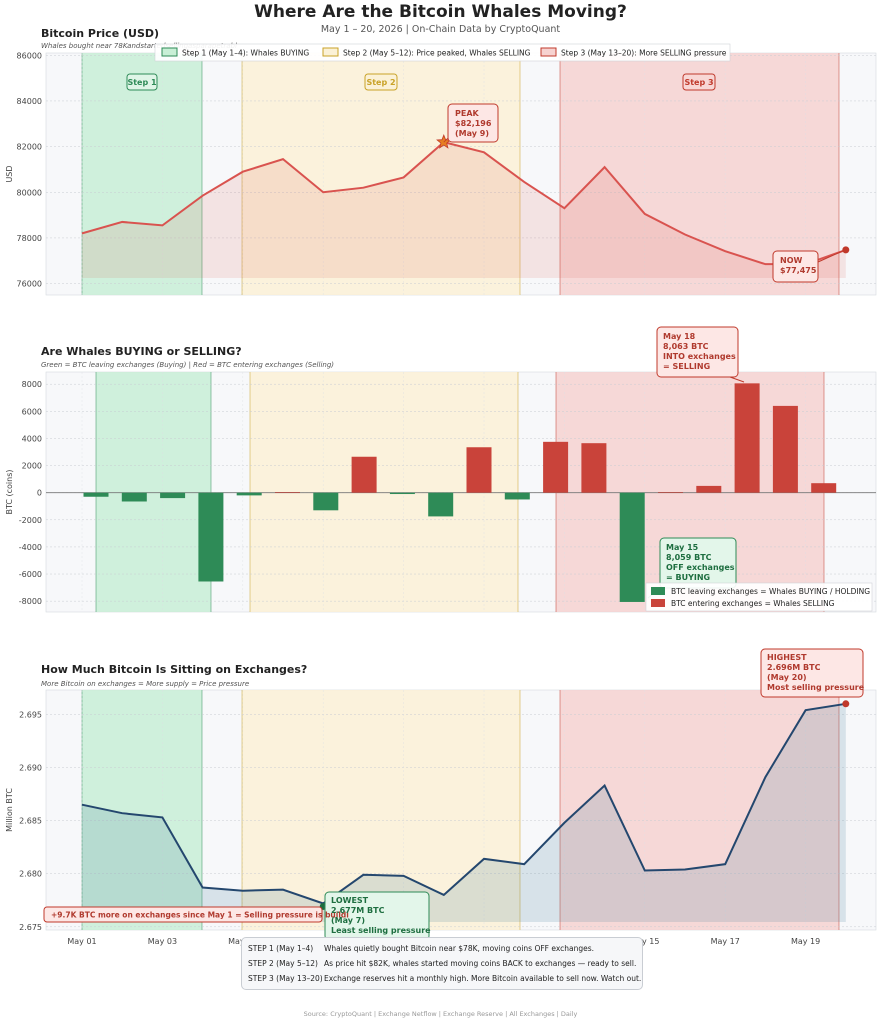 This screenshot has width=881, height=1024. Describe the element at coordinates (700, 567) in the screenshot. I see `may15-callout-text-line-2: OFF exchanges` at that location.